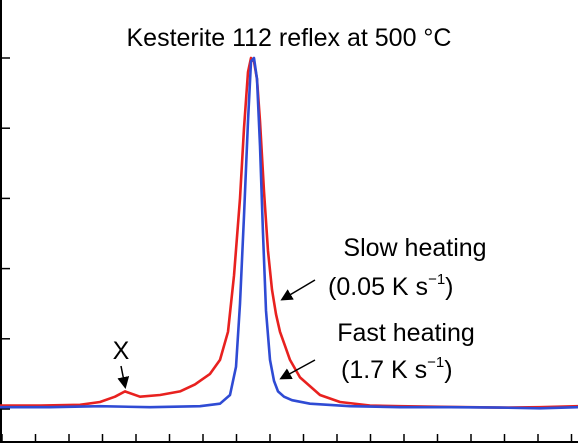 This screenshot has height=443, width=578. Describe the element at coordinates (449, 287) in the screenshot. I see `slow-rate-close: )` at that location.